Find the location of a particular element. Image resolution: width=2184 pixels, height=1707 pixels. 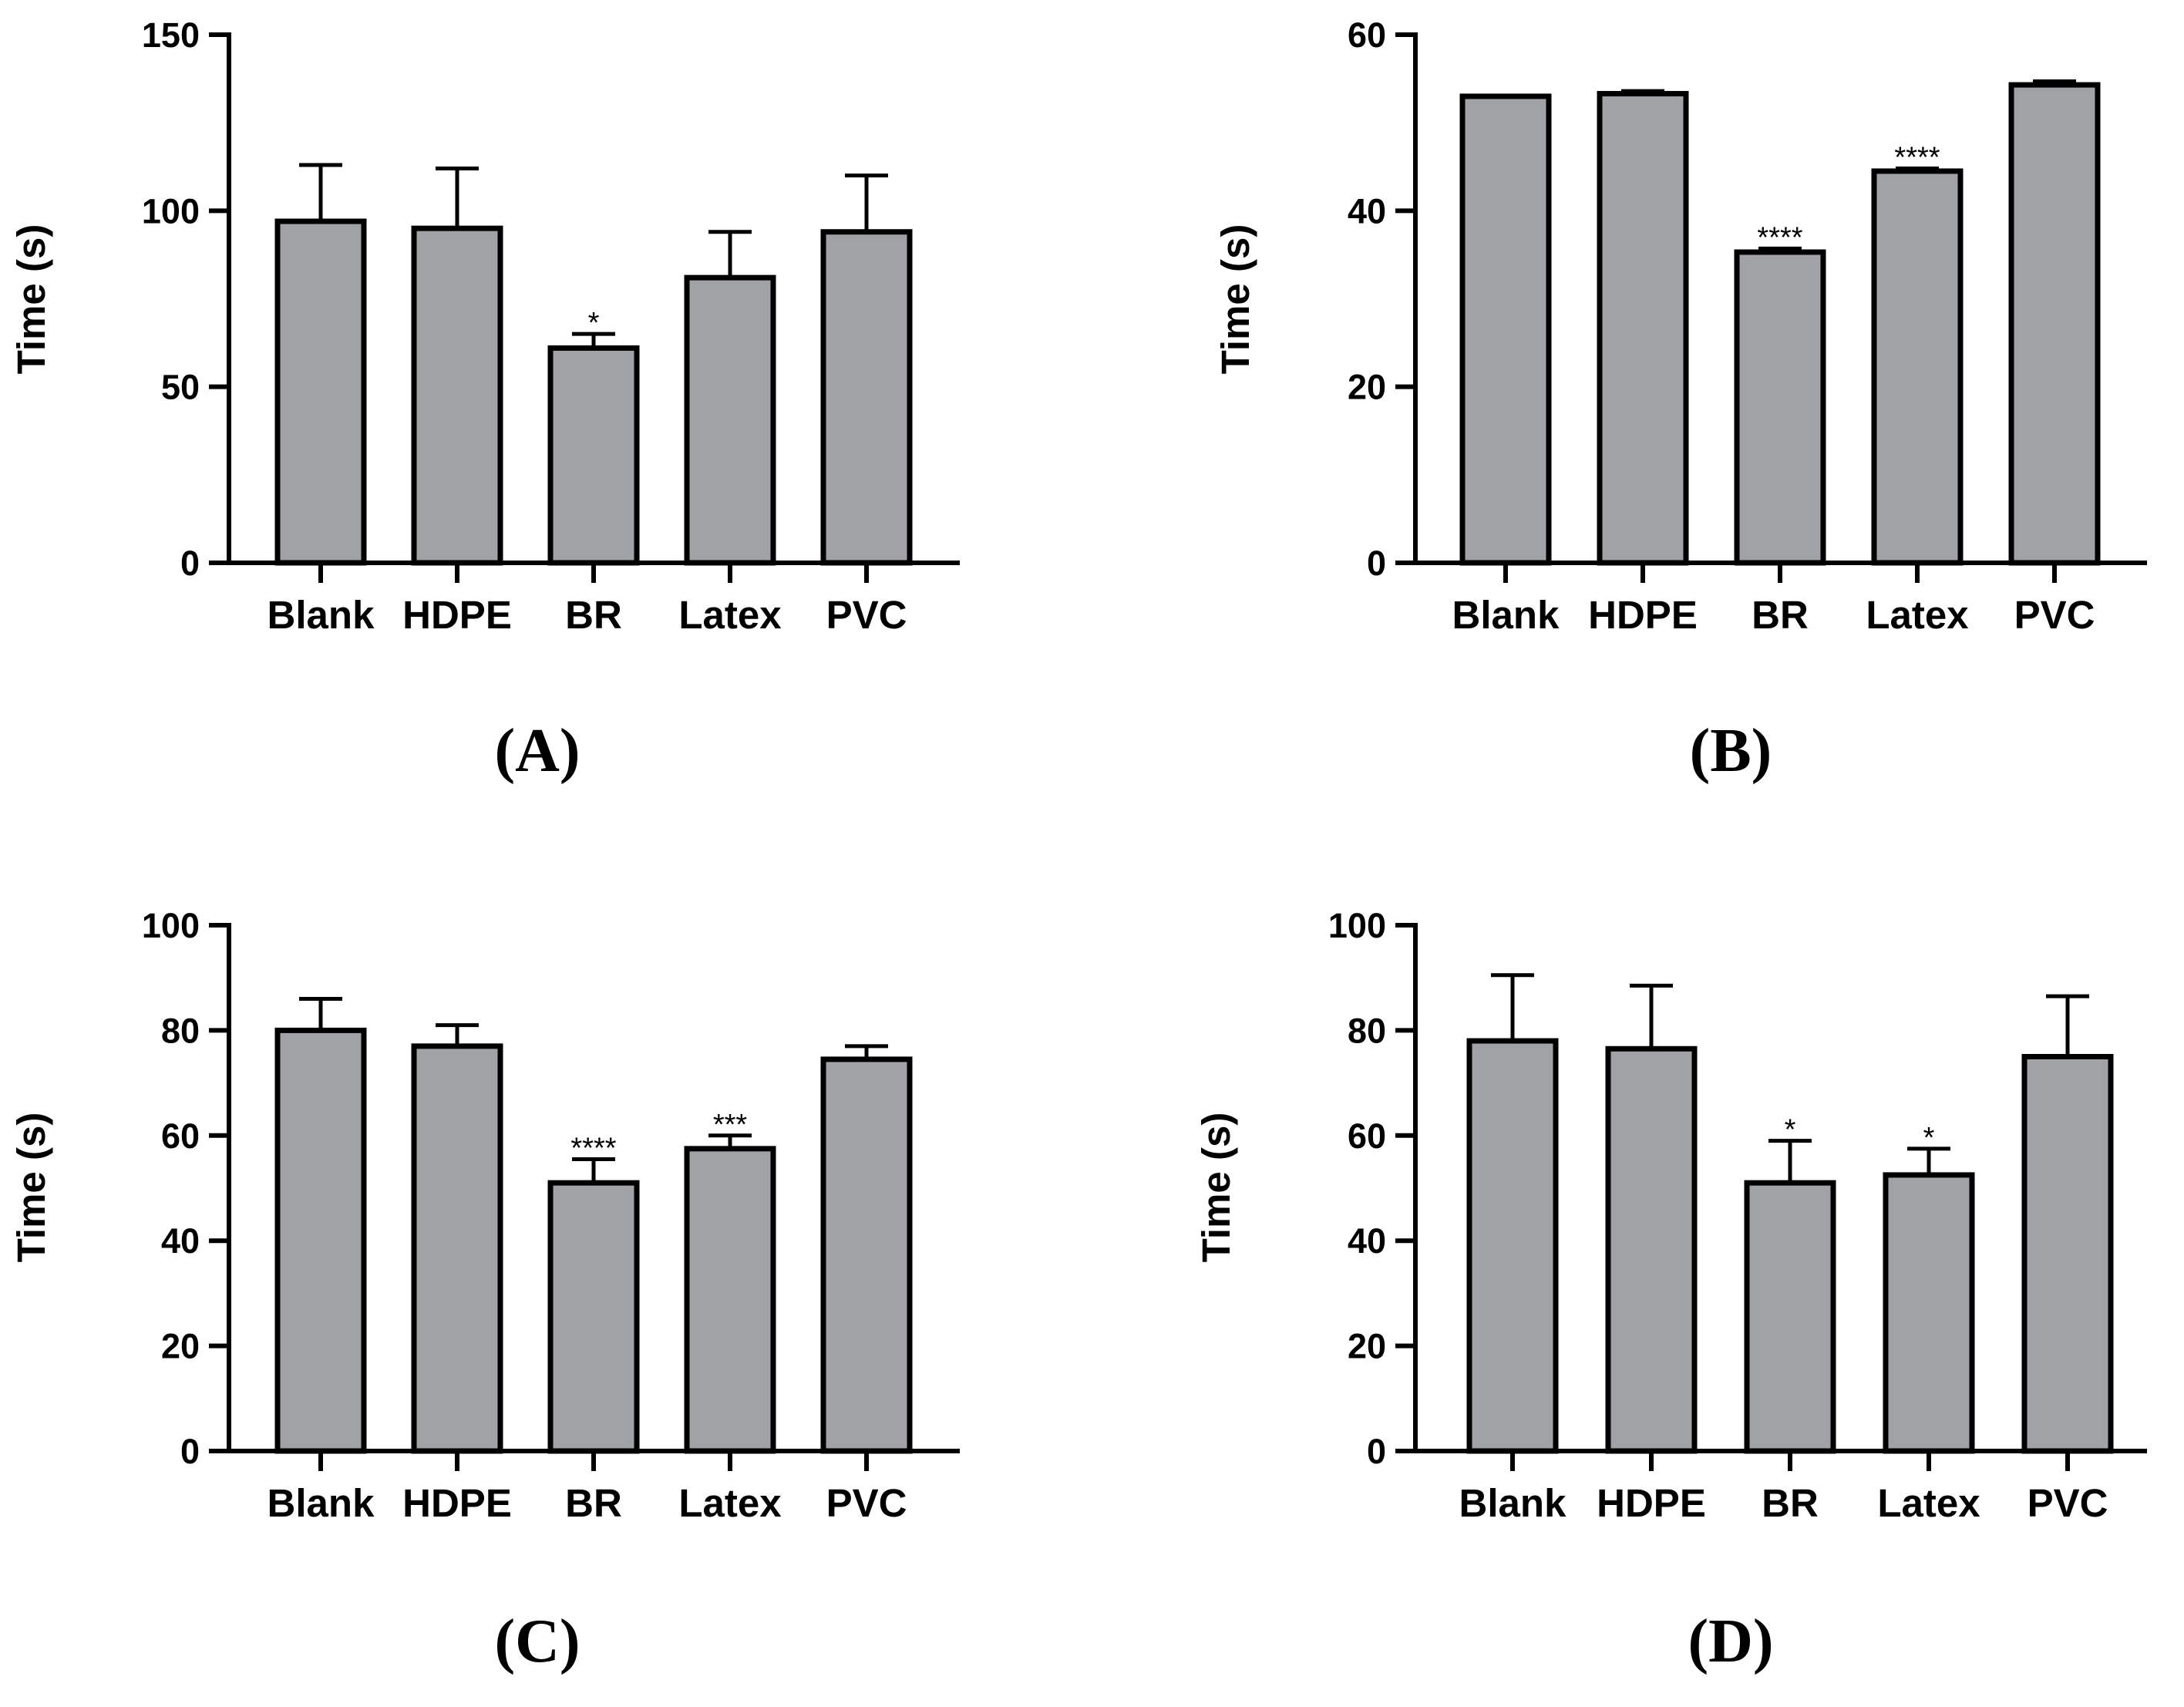

panel-label: (A) is located at coordinates (537, 751).